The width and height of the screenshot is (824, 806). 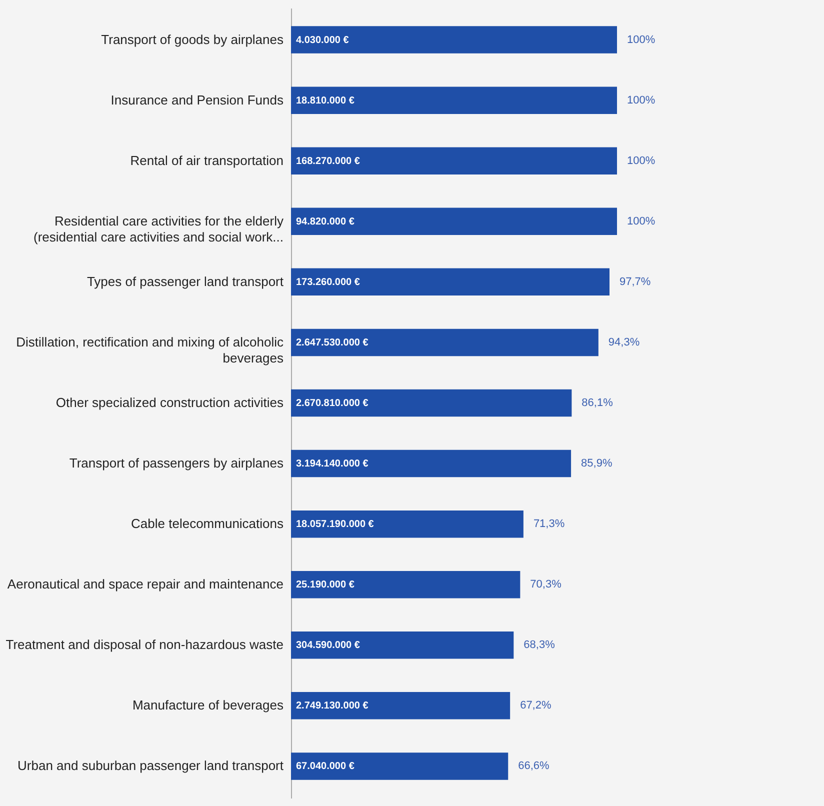 I want to click on annotation: 4.030.000 €, so click(x=323, y=40).